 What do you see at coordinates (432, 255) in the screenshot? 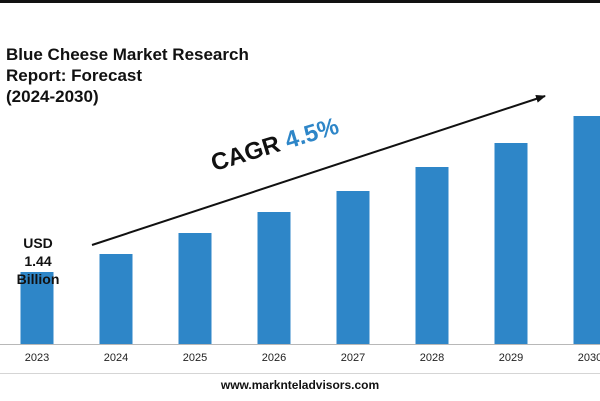
I see `bar-2028` at bounding box center [432, 255].